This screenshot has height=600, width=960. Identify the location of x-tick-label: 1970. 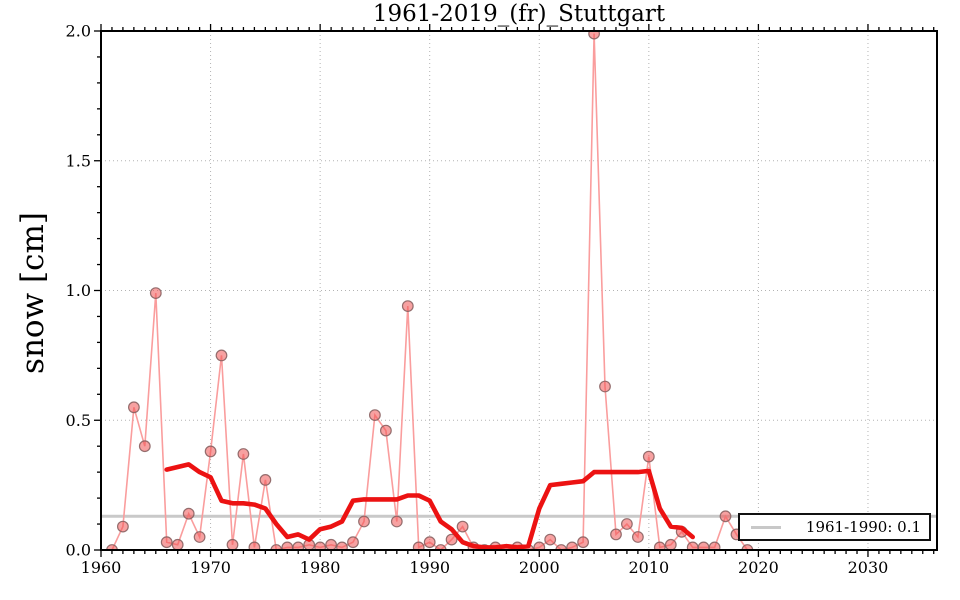
(210, 567).